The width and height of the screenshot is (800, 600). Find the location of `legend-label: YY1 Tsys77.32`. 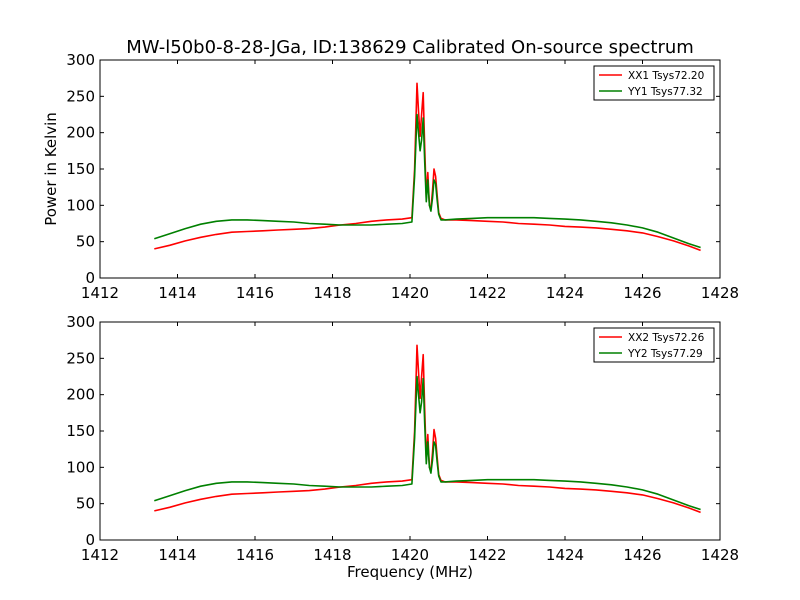

legend-label: YY1 Tsys77.32 is located at coordinates (665, 92).